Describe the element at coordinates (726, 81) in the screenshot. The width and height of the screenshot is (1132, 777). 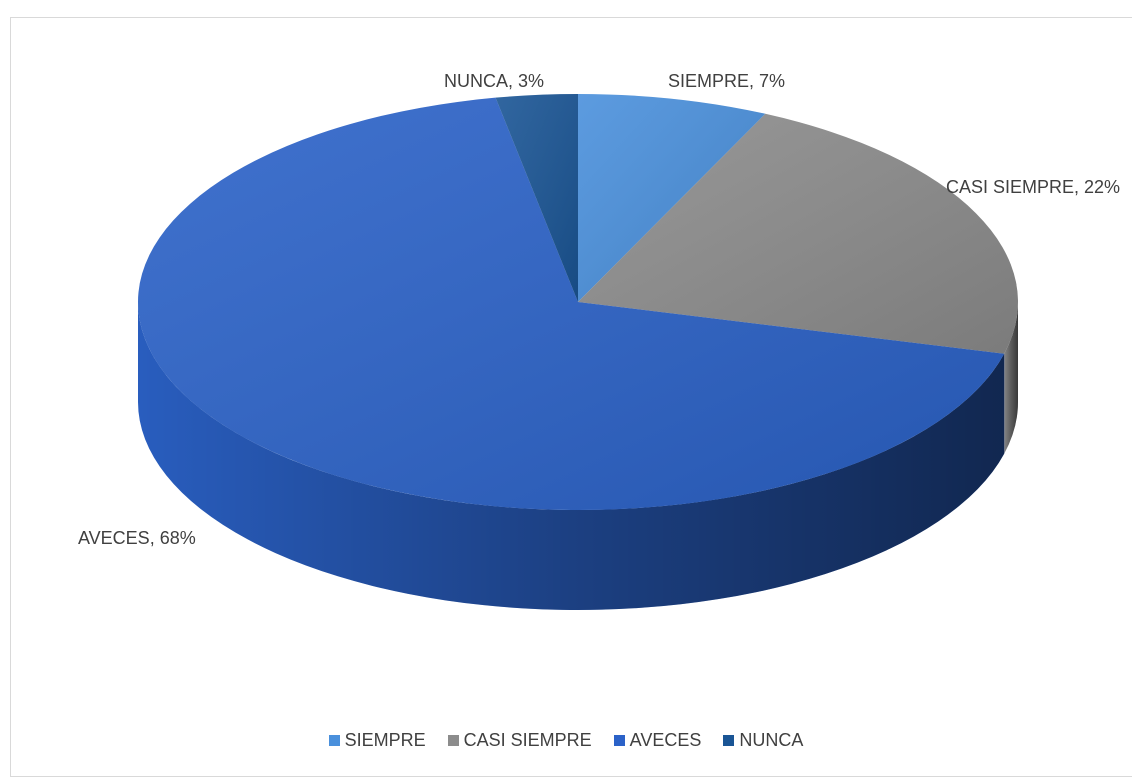
I see `data-label-siempre: SIEMPRE, 7%` at that location.